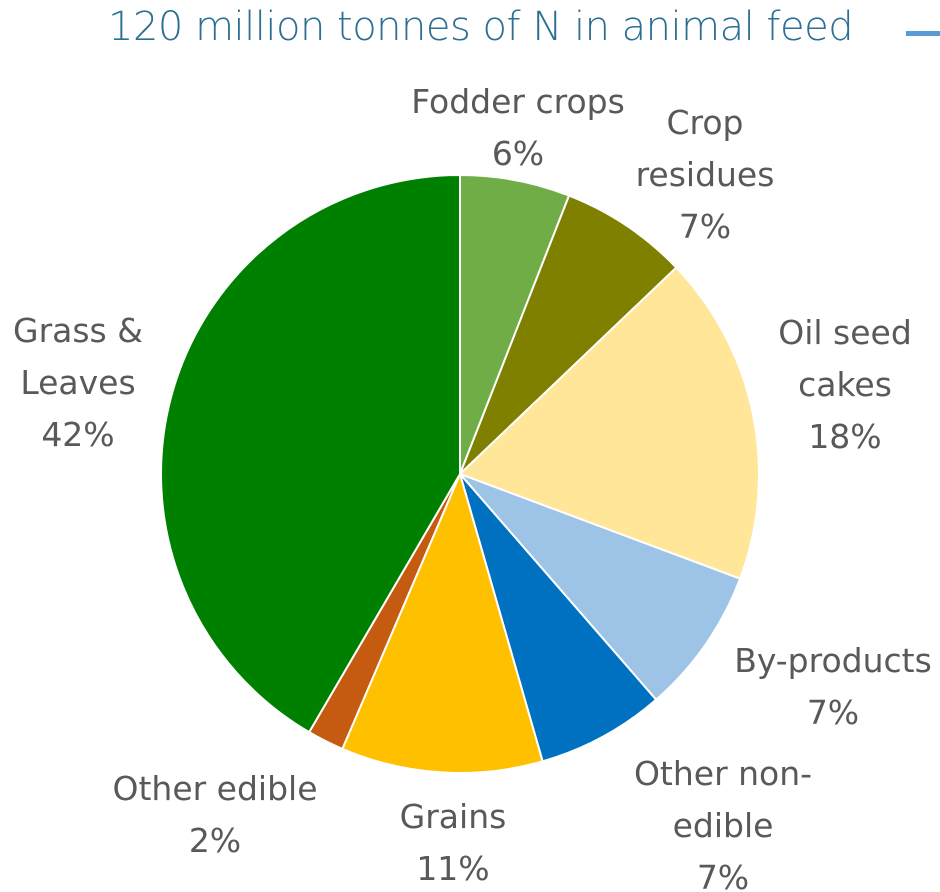 The image size is (940, 892). I want to click on slice-by-products, so click(600, 587).